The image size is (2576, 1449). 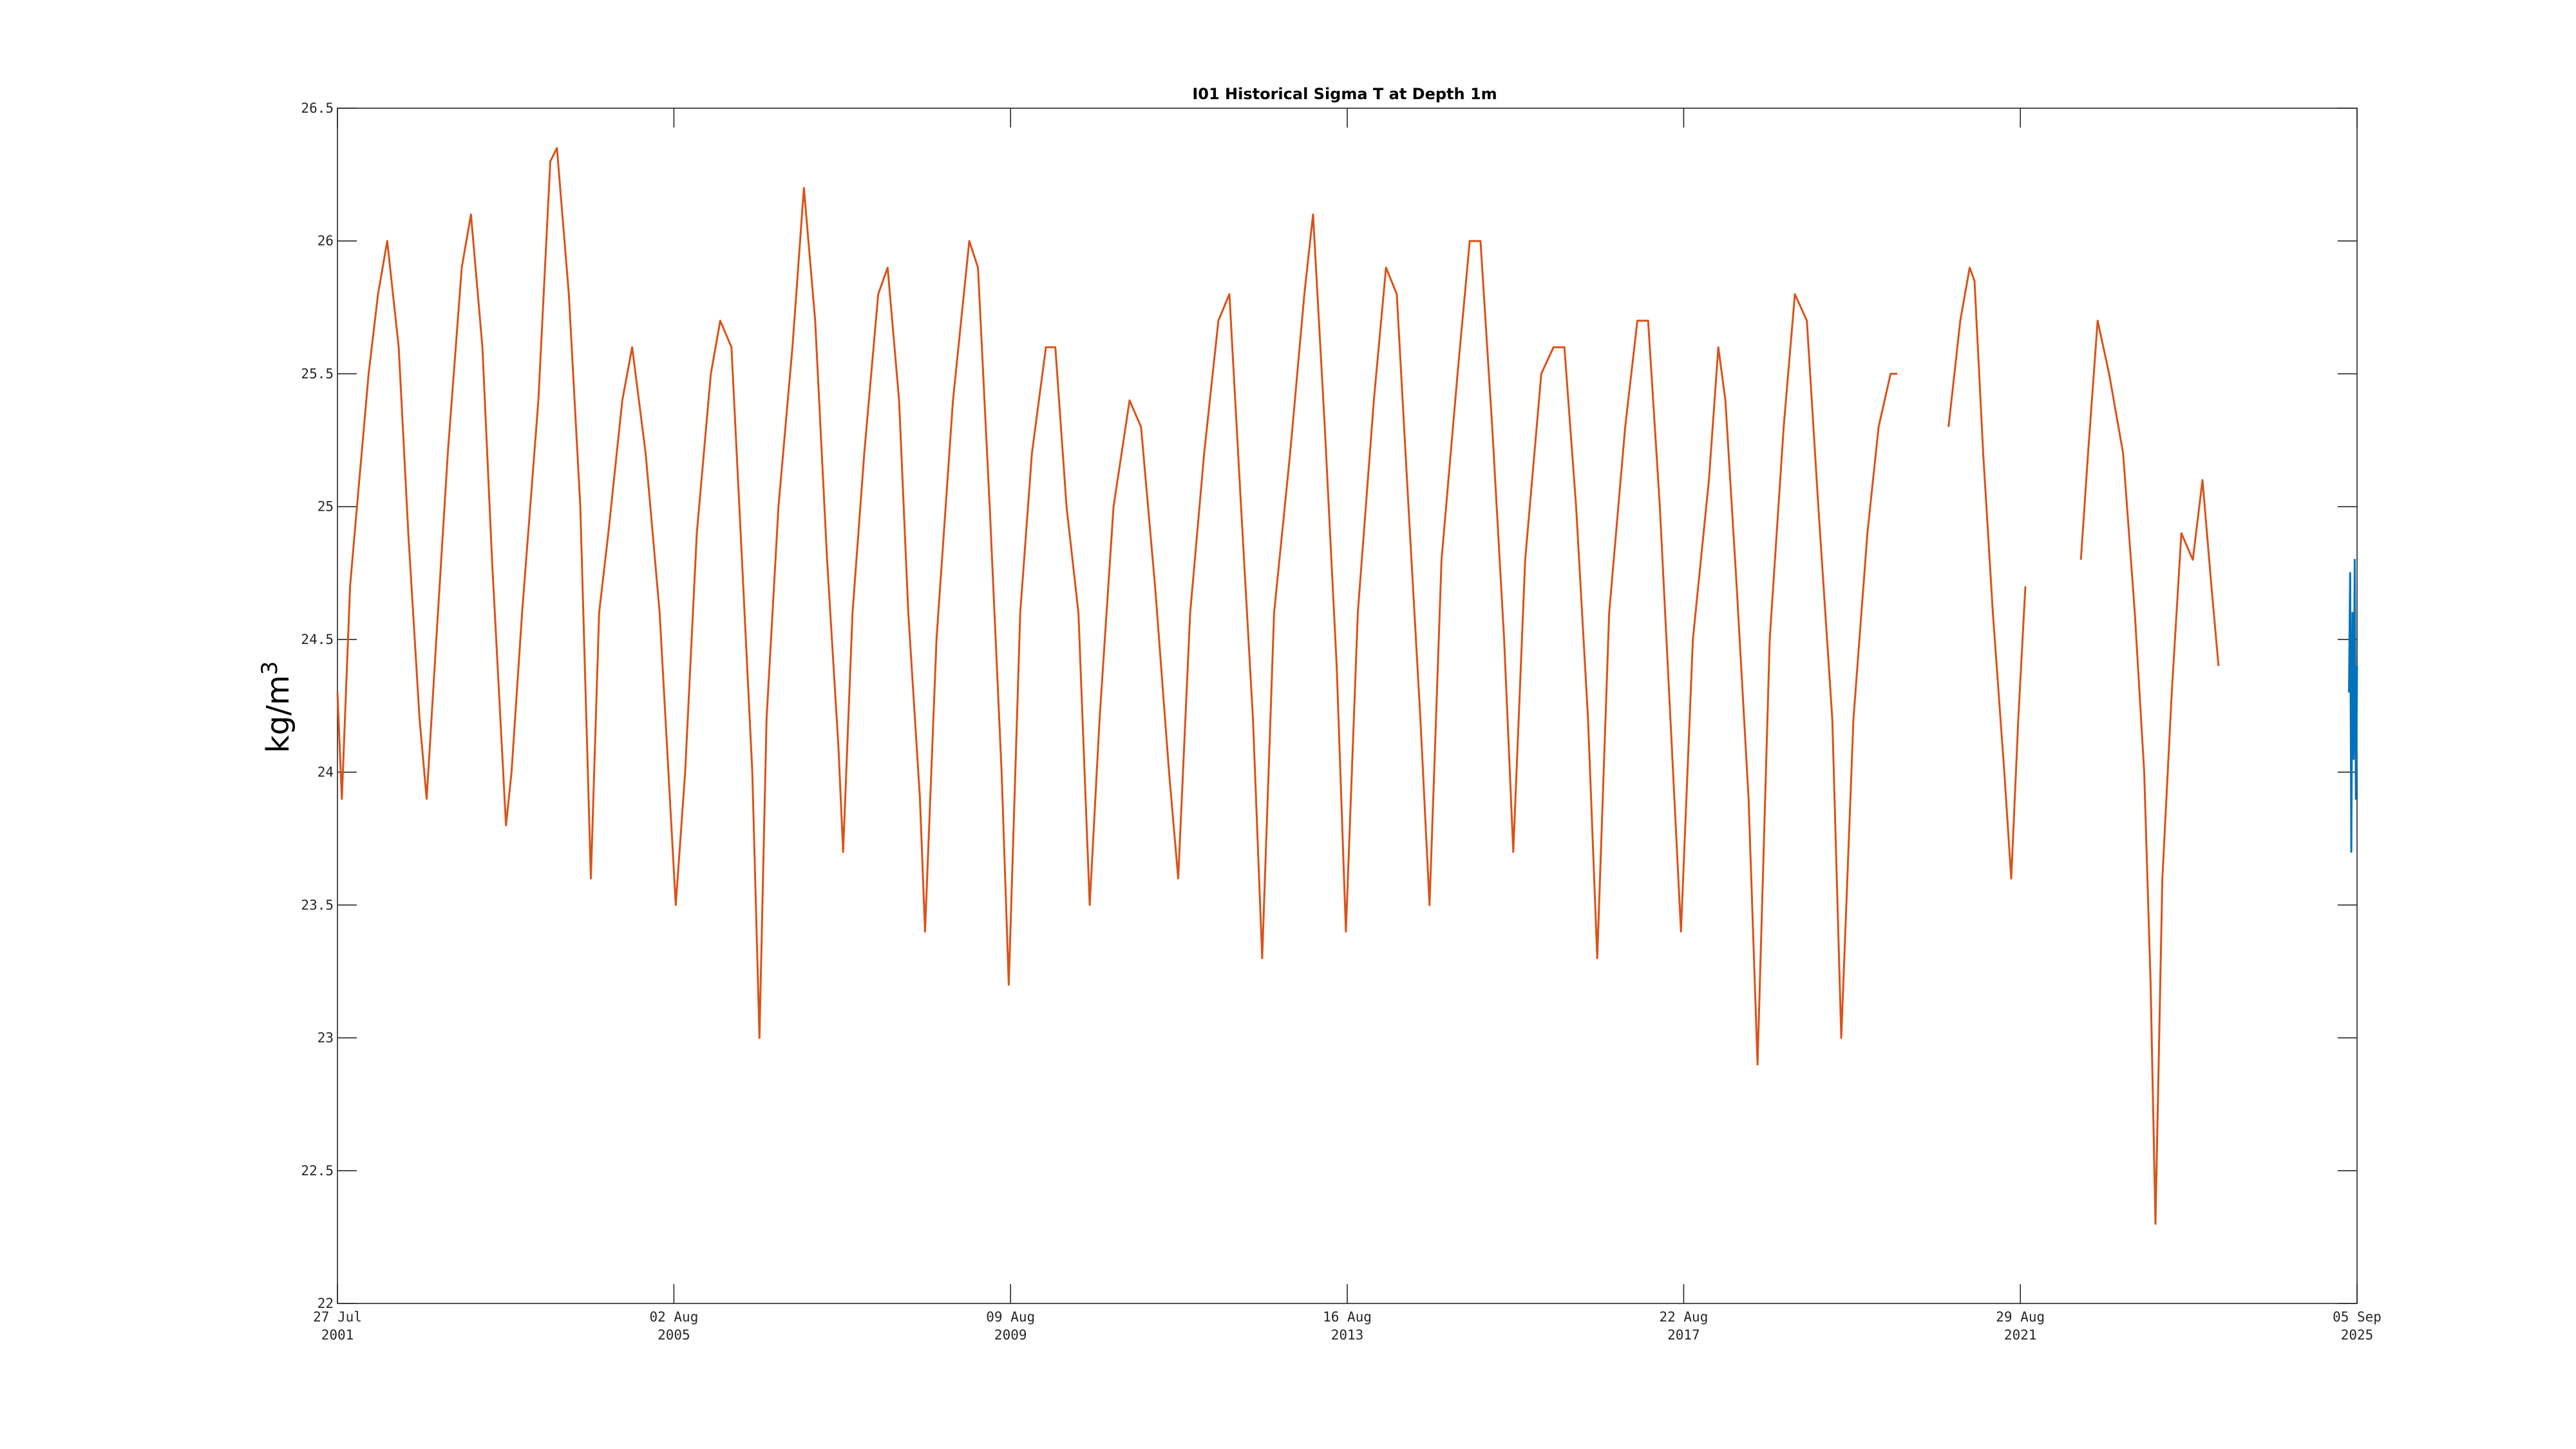 I want to click on y-axis-label-exponent: 3, so click(x=270, y=668).